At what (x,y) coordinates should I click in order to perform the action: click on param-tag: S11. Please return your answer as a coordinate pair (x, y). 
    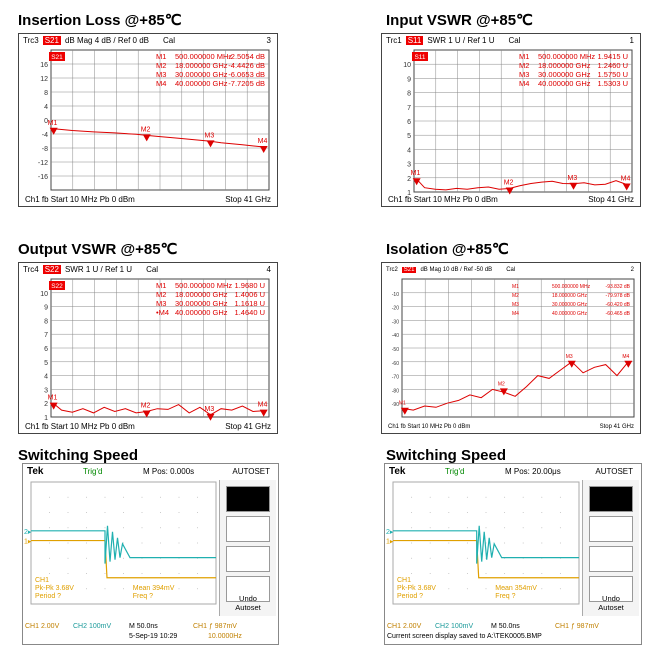
    Looking at the image, I should click on (414, 40).